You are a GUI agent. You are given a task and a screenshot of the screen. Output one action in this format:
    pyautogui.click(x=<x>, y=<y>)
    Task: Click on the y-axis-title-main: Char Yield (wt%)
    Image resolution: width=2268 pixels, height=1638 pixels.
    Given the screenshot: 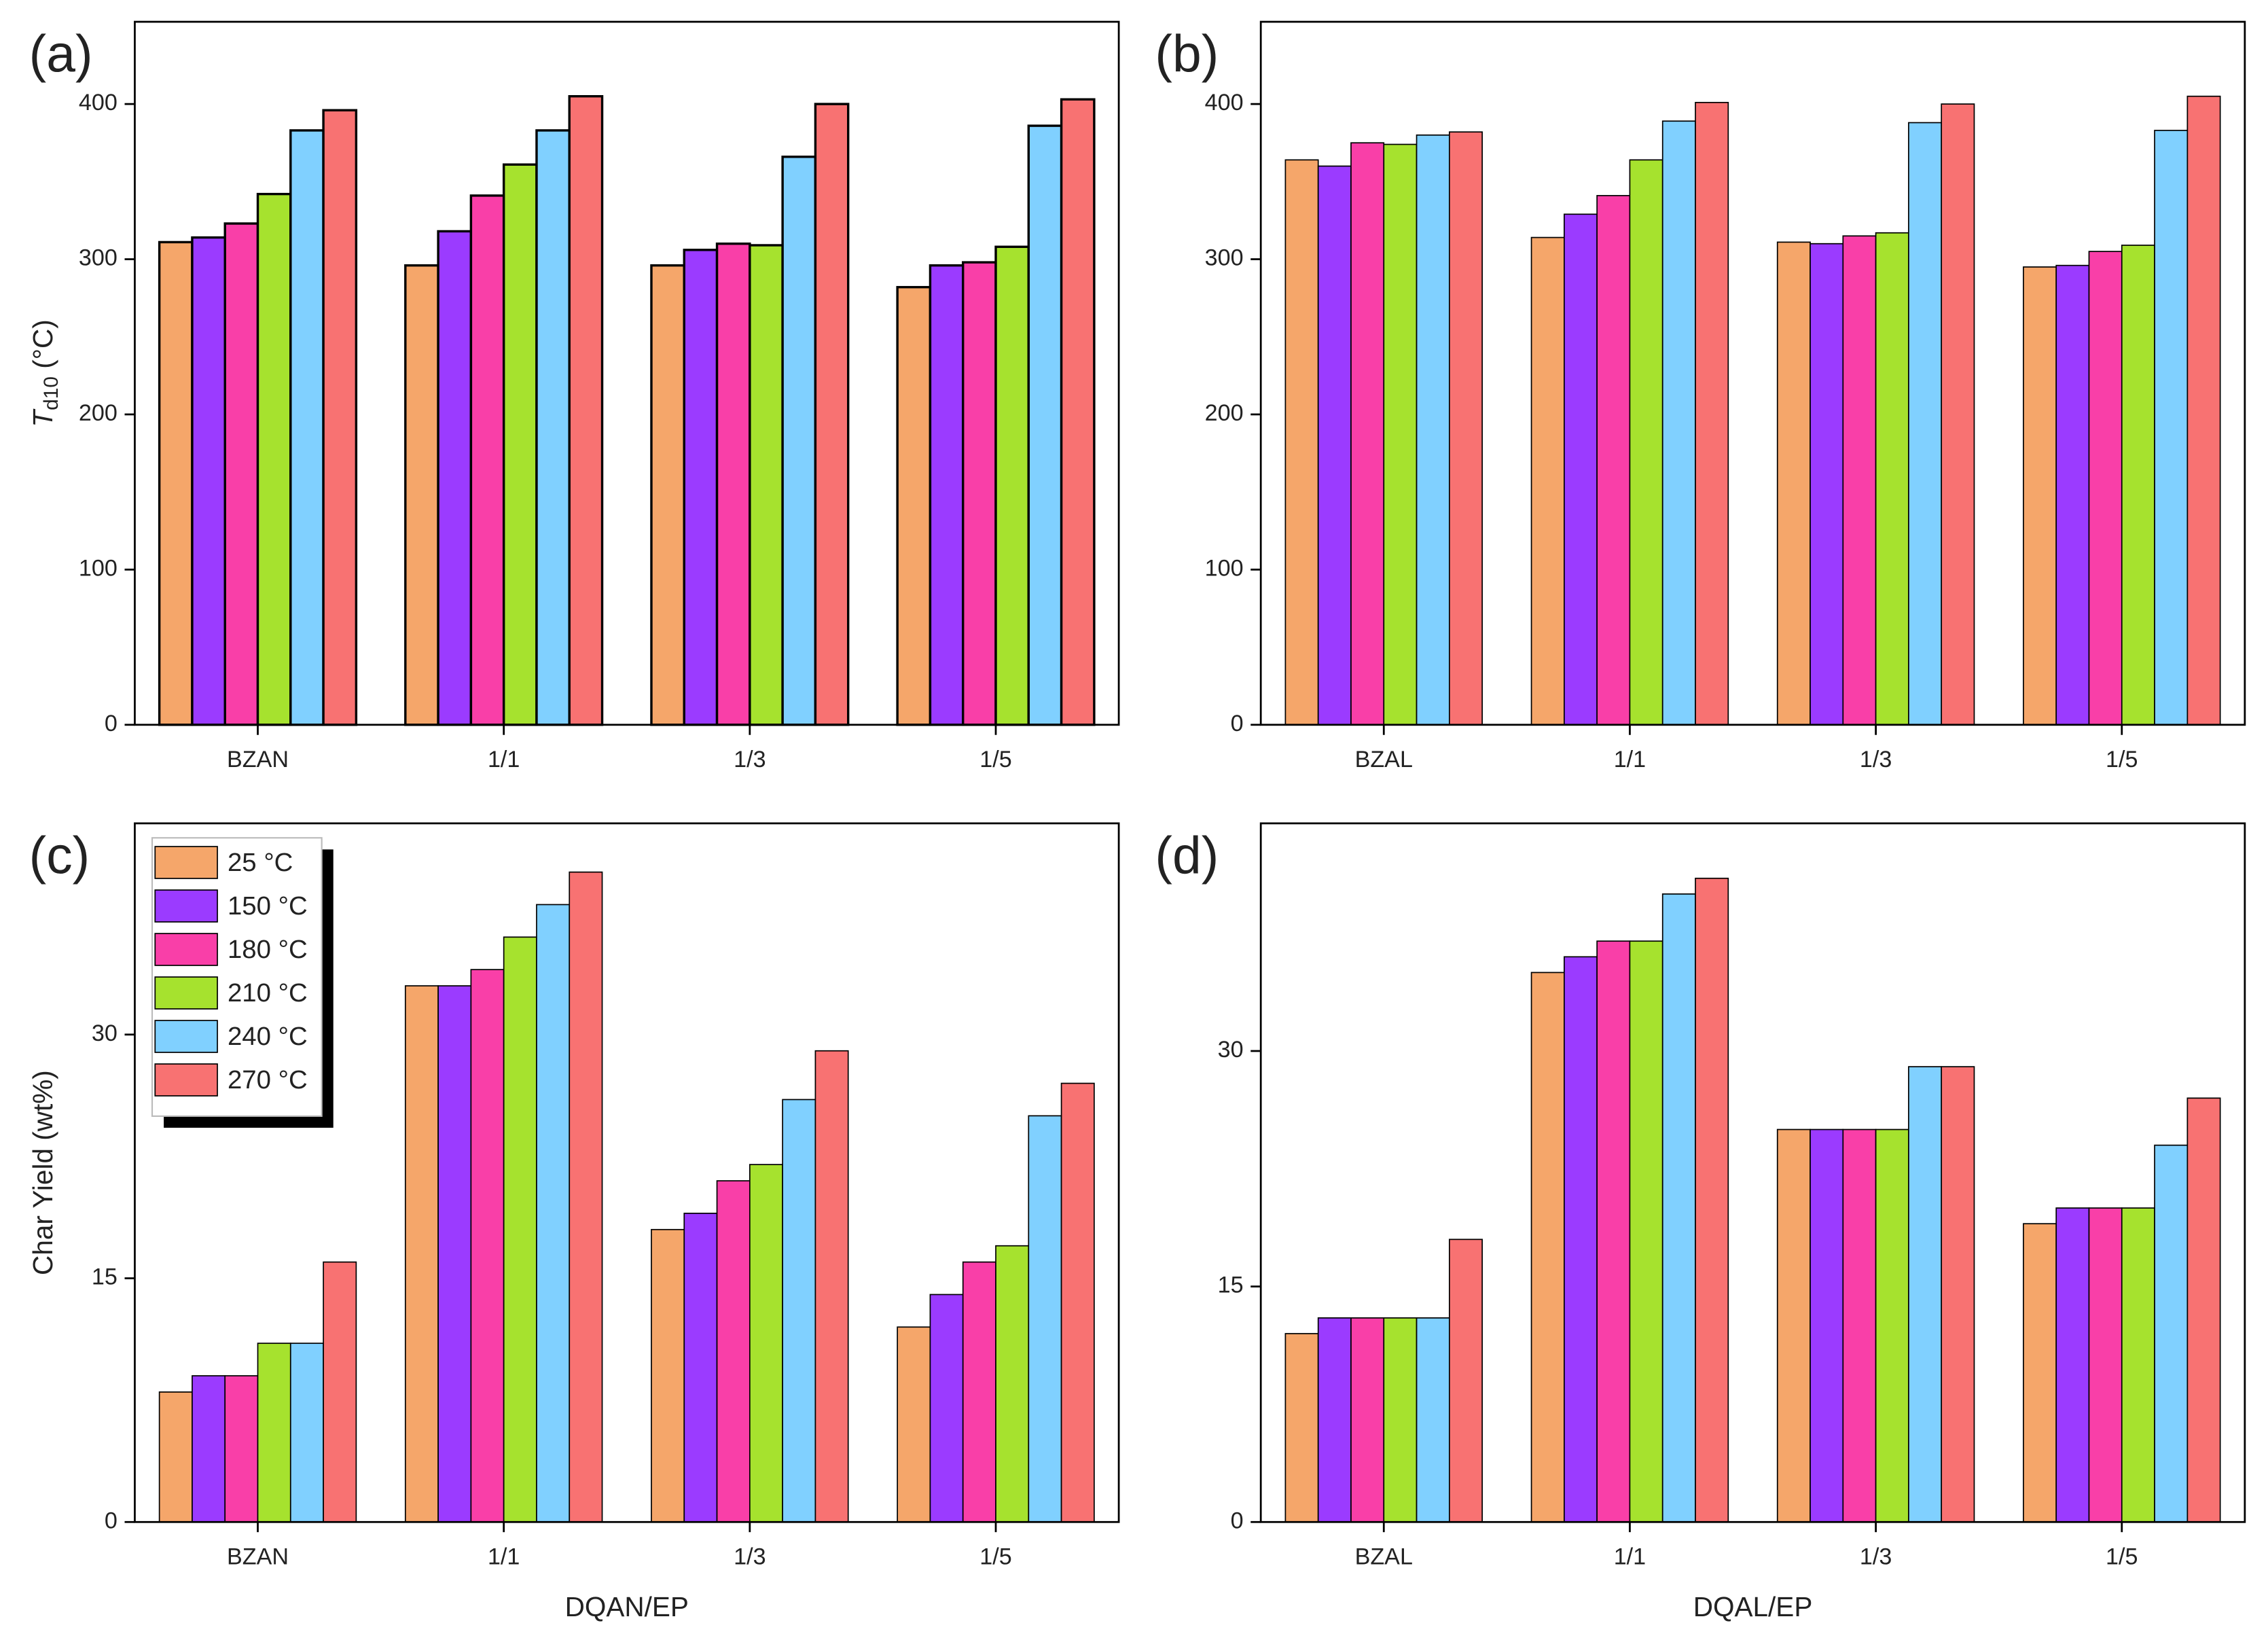 What is the action you would take?
    pyautogui.click(x=42, y=1172)
    